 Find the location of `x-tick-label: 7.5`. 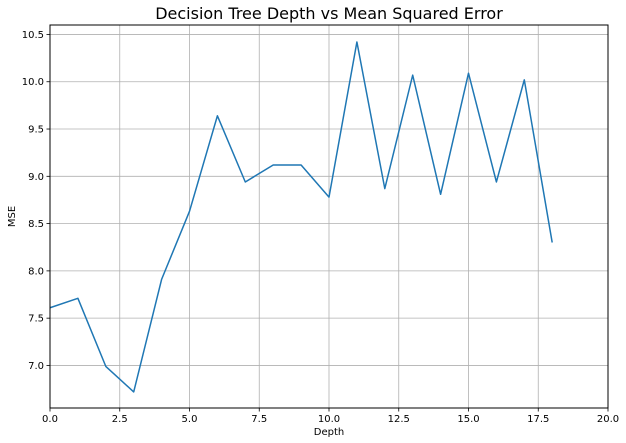

x-tick-label: 7.5 is located at coordinates (259, 419).